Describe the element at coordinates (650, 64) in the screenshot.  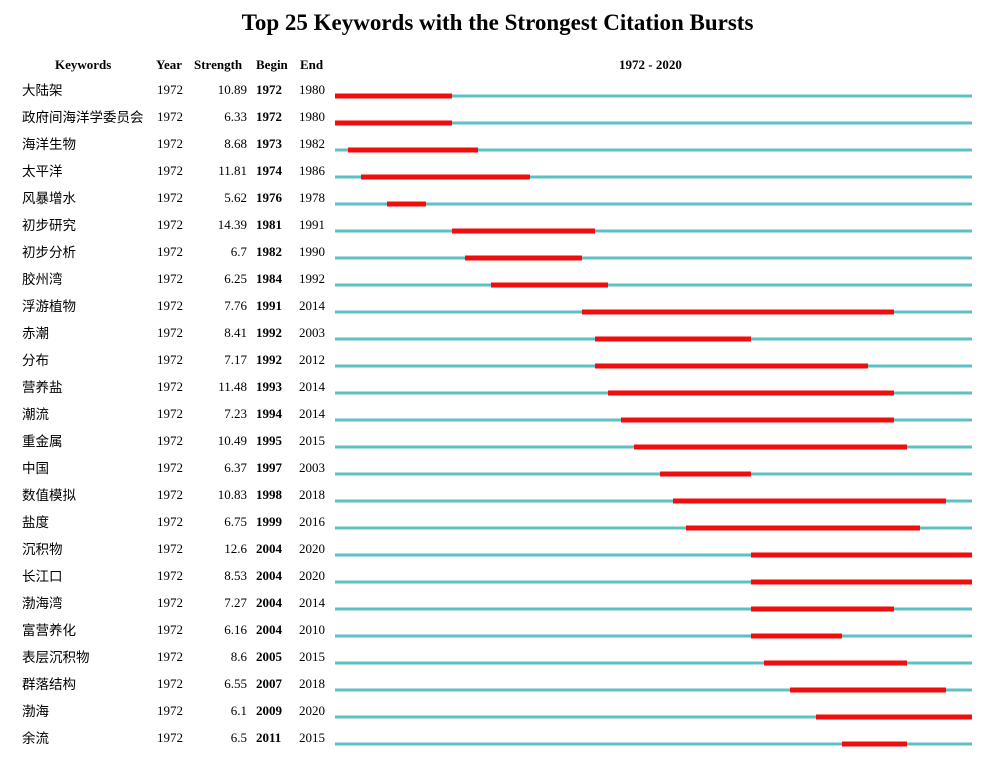
I see `header-time-range: 1972 - 2020` at that location.